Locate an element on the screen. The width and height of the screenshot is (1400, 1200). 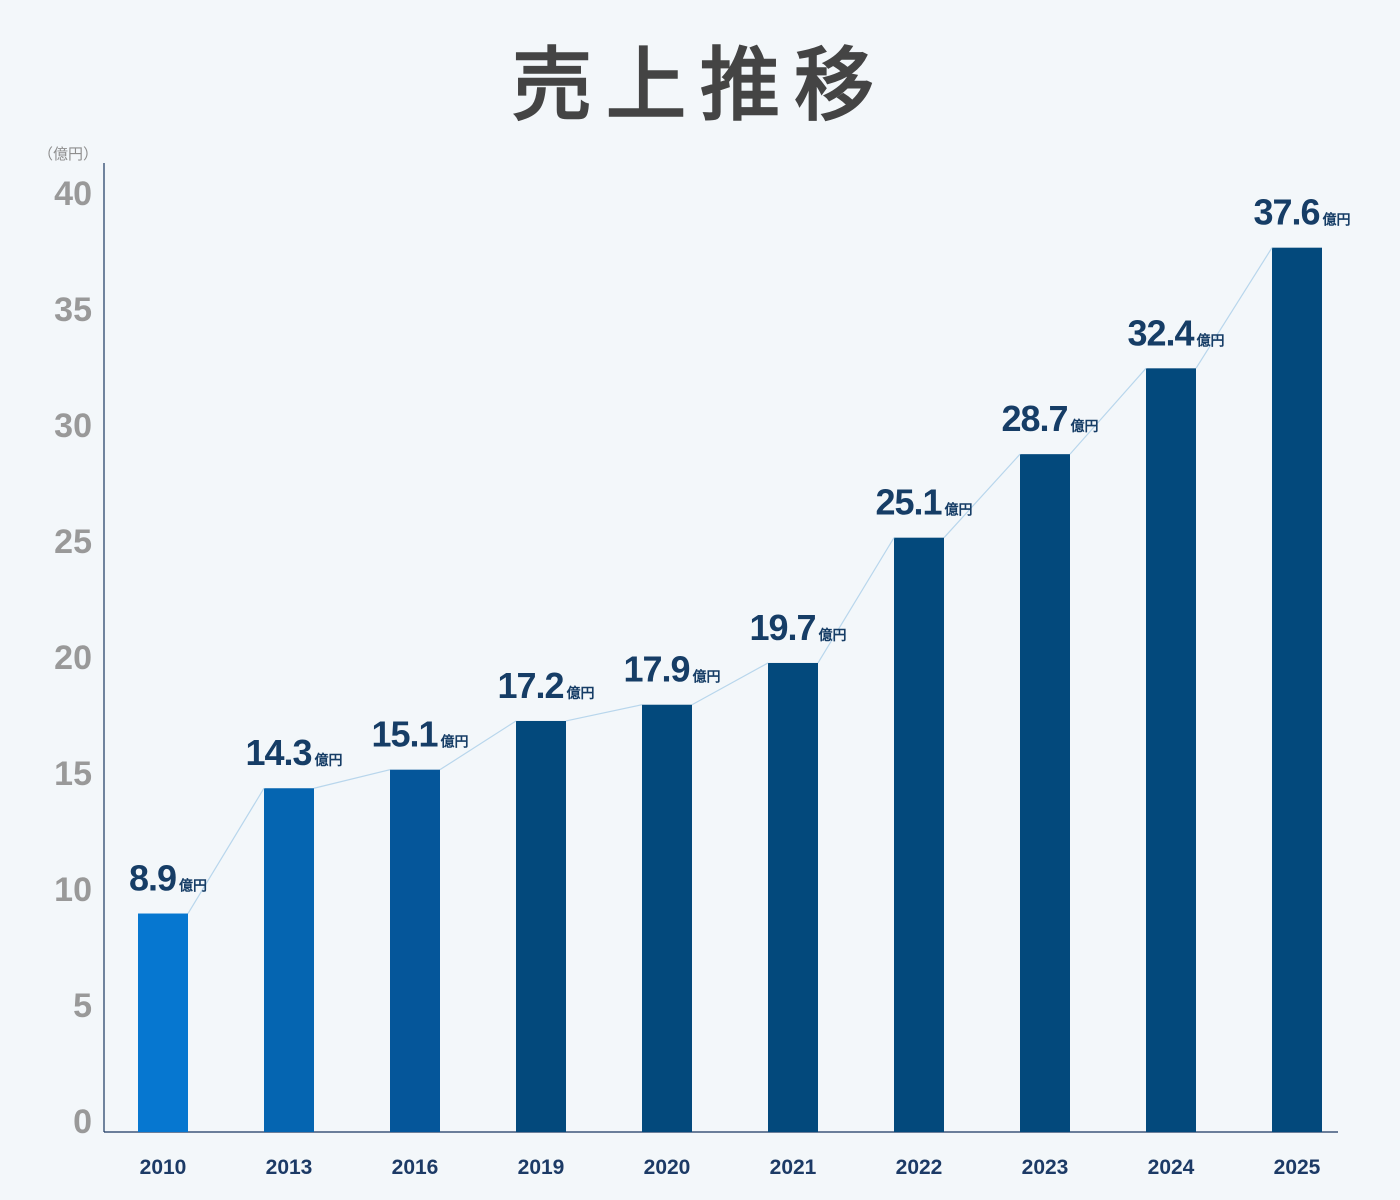
y-tick-label: 35 is located at coordinates (73, 310).